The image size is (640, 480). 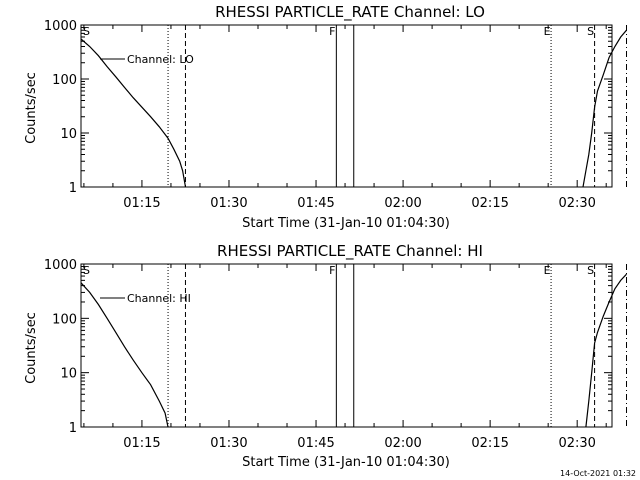 I want to click on legend-label-hi: Channel: HI, so click(x=159, y=298).